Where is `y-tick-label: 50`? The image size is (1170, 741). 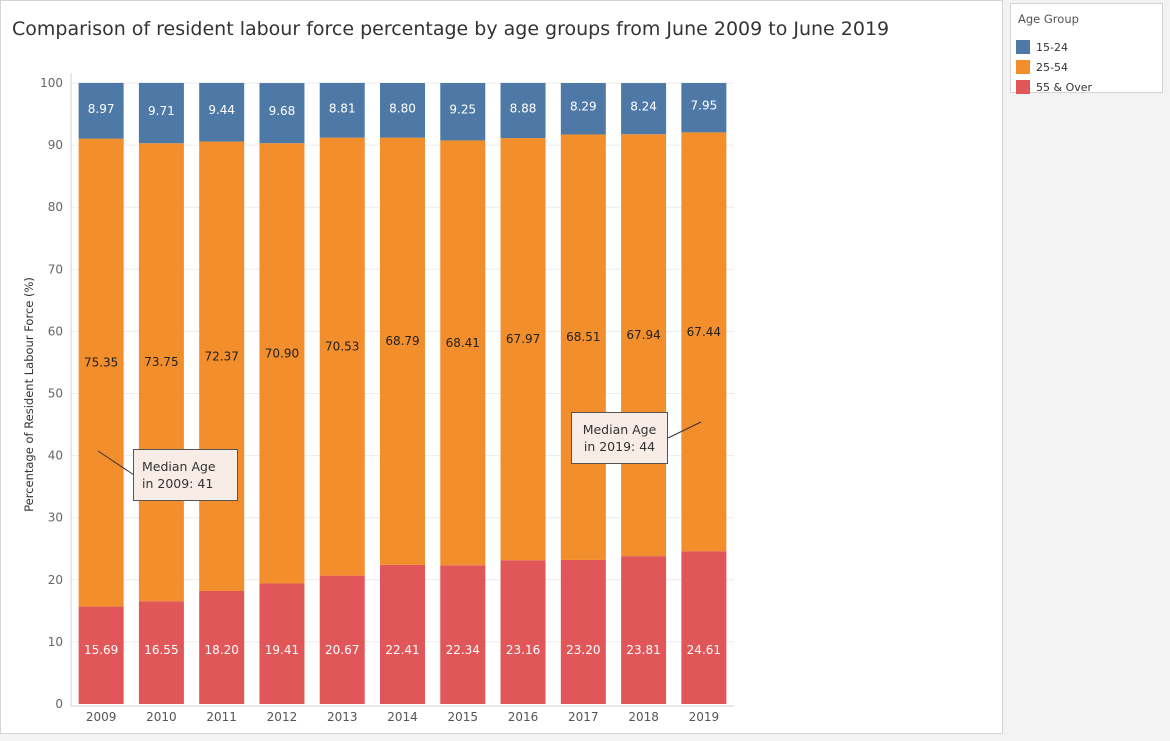
y-tick-label: 50 is located at coordinates (55, 394).